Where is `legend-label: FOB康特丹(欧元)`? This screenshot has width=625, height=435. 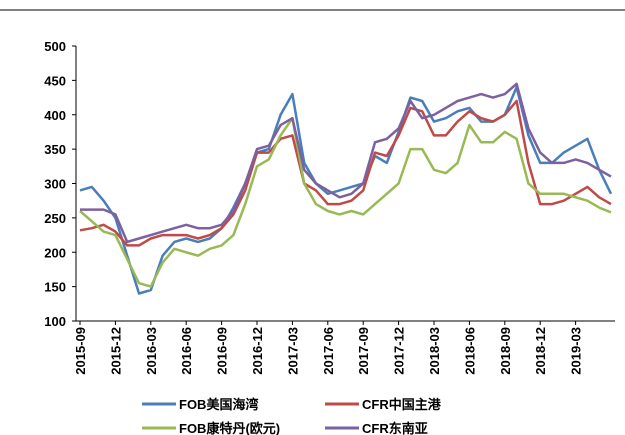 legend-label: FOB康特丹(欧元) is located at coordinates (229, 428).